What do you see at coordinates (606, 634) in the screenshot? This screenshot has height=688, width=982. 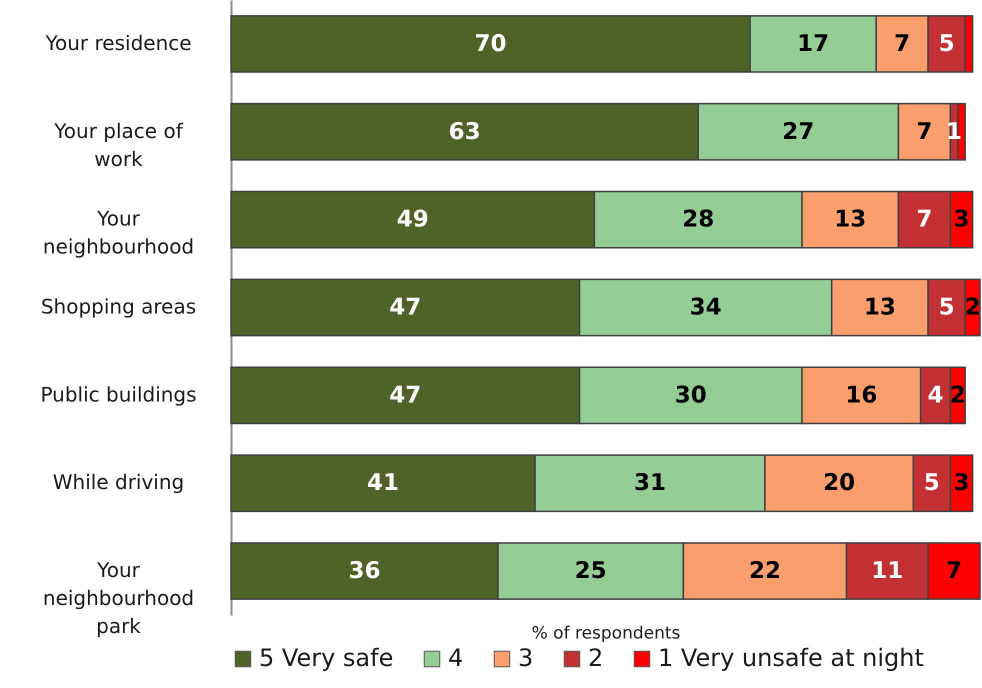 I see `x-axis-title: % of respondents` at bounding box center [606, 634].